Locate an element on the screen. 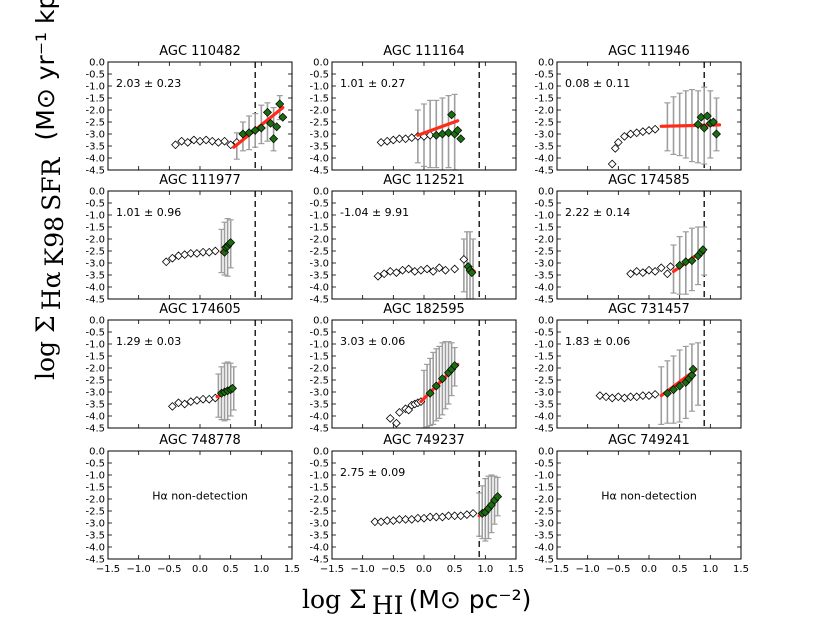  fit-line is located at coordinates (438, 128).